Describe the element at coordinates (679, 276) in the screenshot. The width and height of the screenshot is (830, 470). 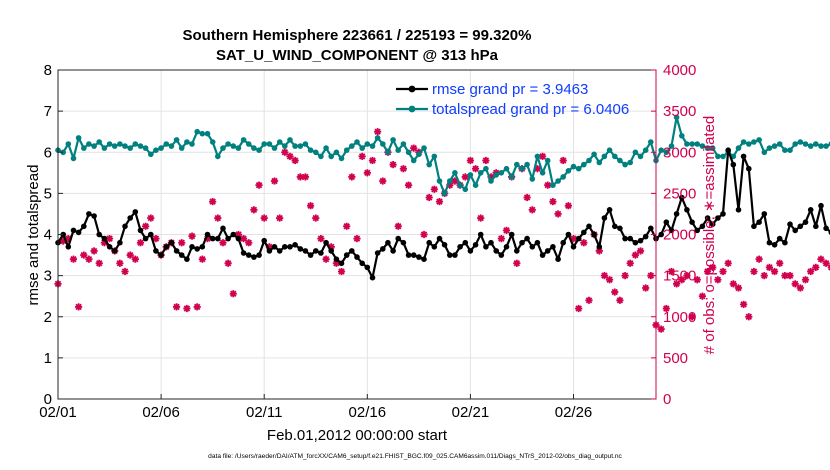
I see `y-right-tick-label: 1500` at that location.